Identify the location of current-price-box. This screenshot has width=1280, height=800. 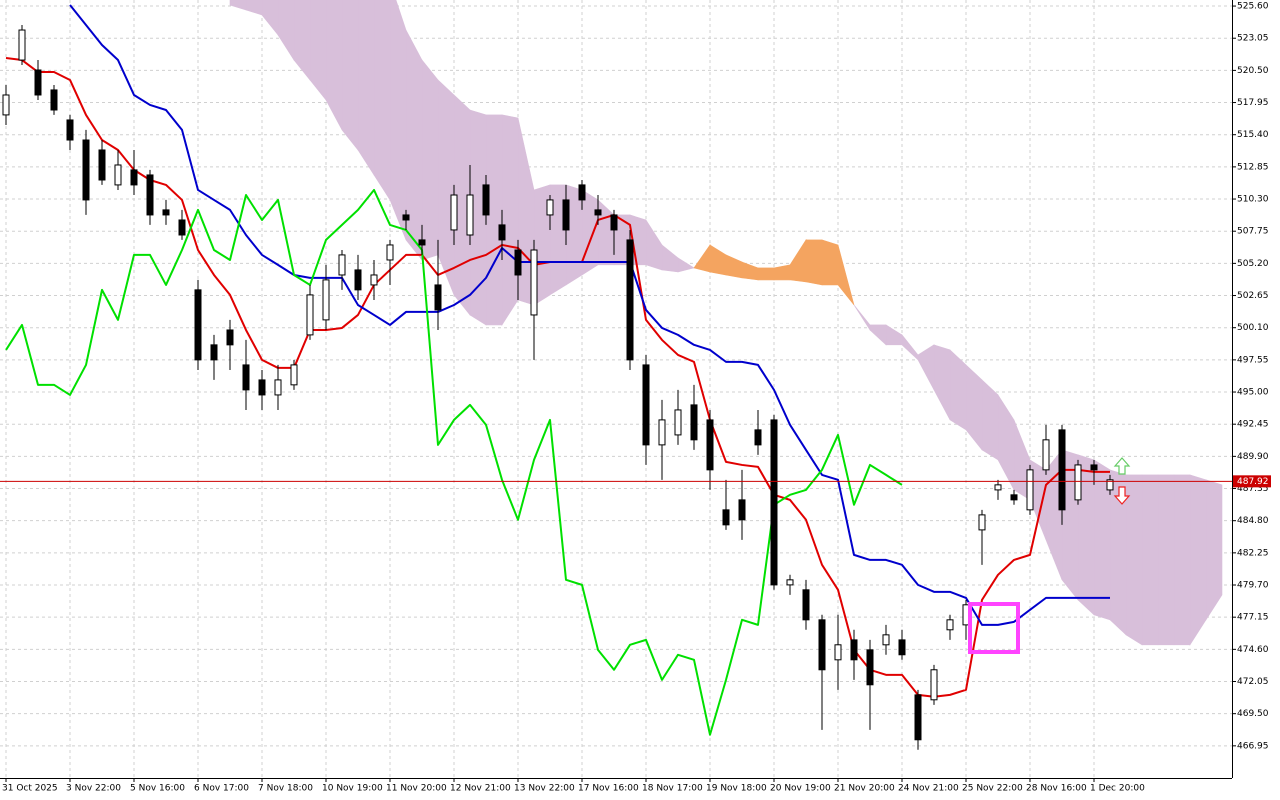
(1252, 481).